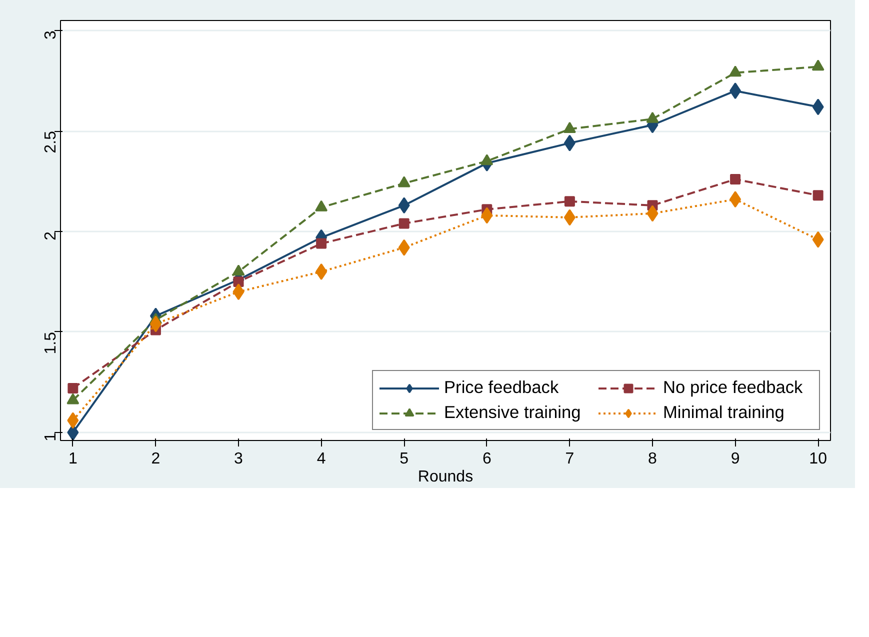  I want to click on x-tick-label: 6, so click(487, 459).